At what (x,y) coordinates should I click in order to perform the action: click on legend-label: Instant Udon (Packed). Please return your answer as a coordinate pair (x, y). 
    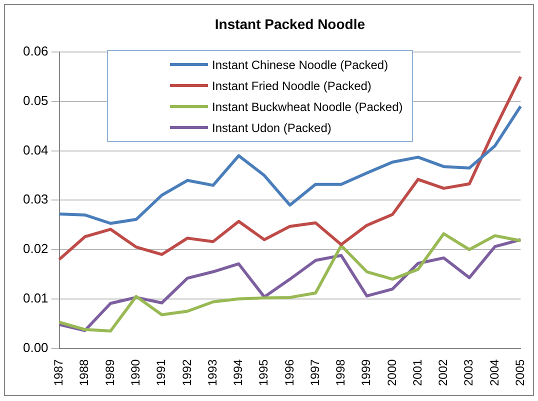
    Looking at the image, I should click on (272, 127).